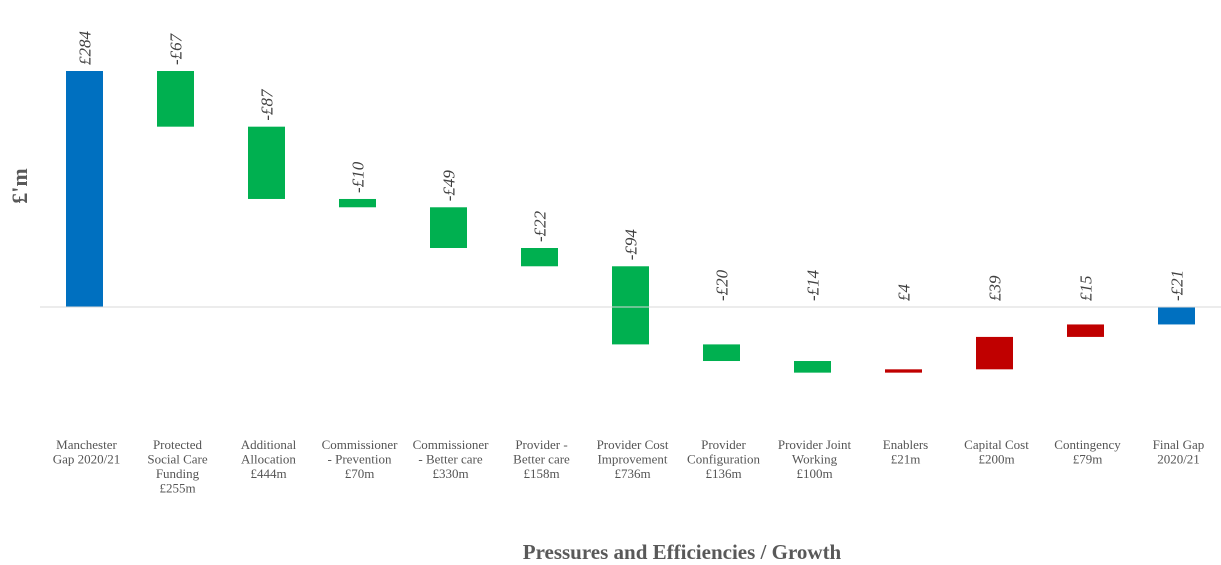  Describe the element at coordinates (358, 177) in the screenshot. I see `value-label-3: -£10` at that location.